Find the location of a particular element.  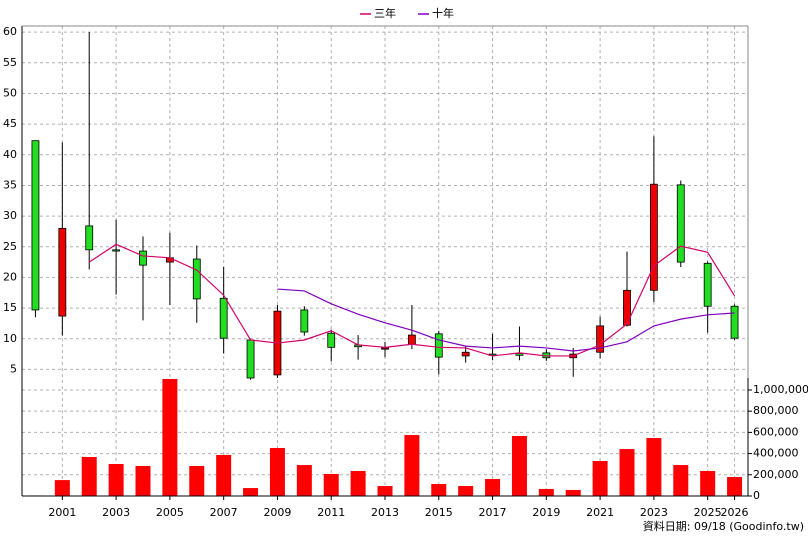

x-tick-label: 2026 is located at coordinates (735, 512).